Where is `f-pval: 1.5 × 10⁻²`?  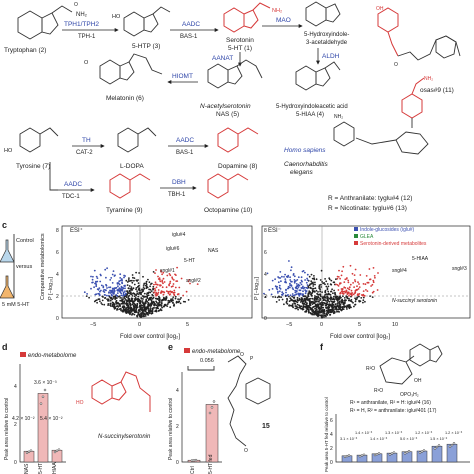 f-pval: 1.5 × 10⁻² is located at coordinates (439, 439).